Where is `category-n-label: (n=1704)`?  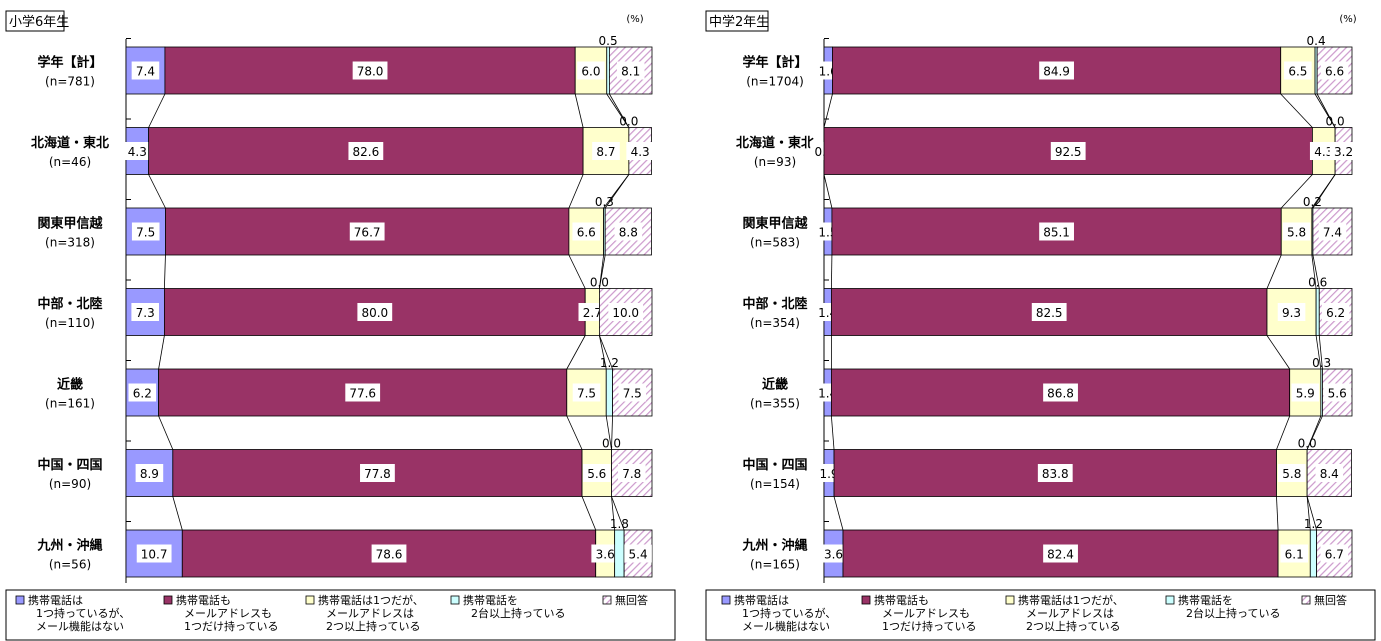
category-n-label: (n=1704) is located at coordinates (775, 82).